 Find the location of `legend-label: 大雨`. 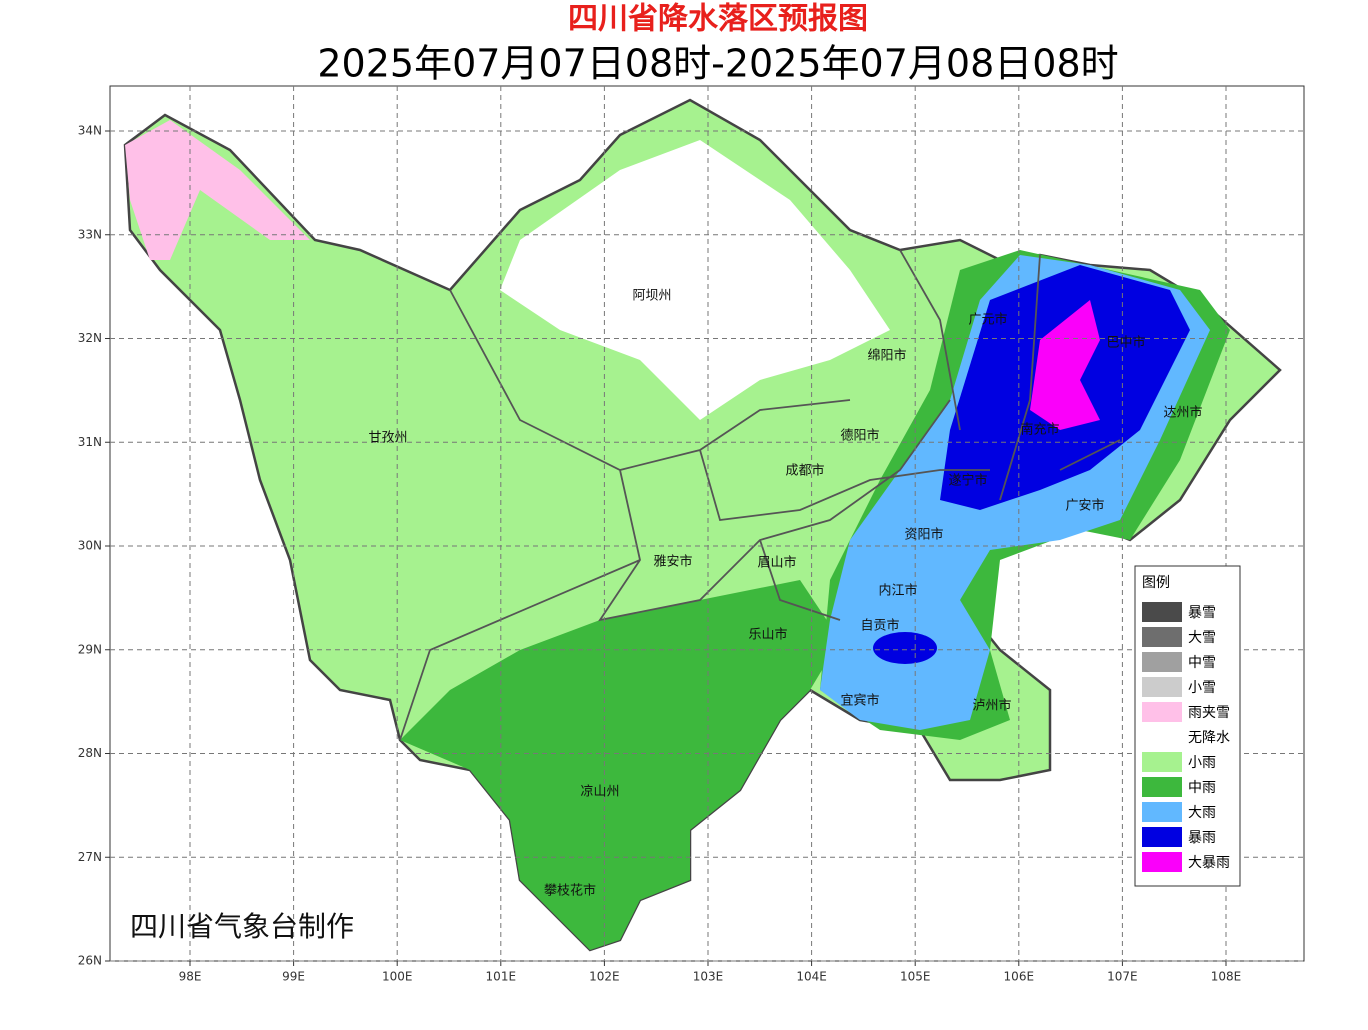

legend-label: 大雨 is located at coordinates (1202, 813).